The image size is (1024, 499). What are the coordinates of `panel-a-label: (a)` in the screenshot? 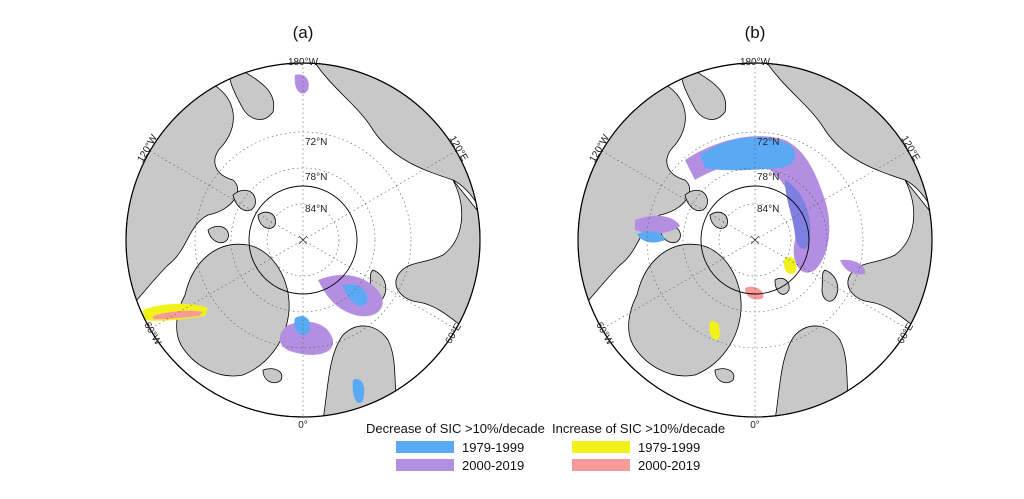 It's located at (303, 32).